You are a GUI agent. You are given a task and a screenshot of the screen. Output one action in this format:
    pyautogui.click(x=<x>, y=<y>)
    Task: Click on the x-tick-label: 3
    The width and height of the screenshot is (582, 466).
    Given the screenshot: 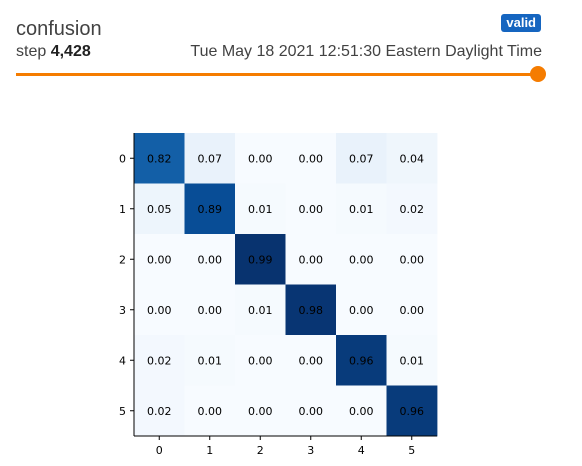 What is the action you would take?
    pyautogui.click(x=310, y=450)
    